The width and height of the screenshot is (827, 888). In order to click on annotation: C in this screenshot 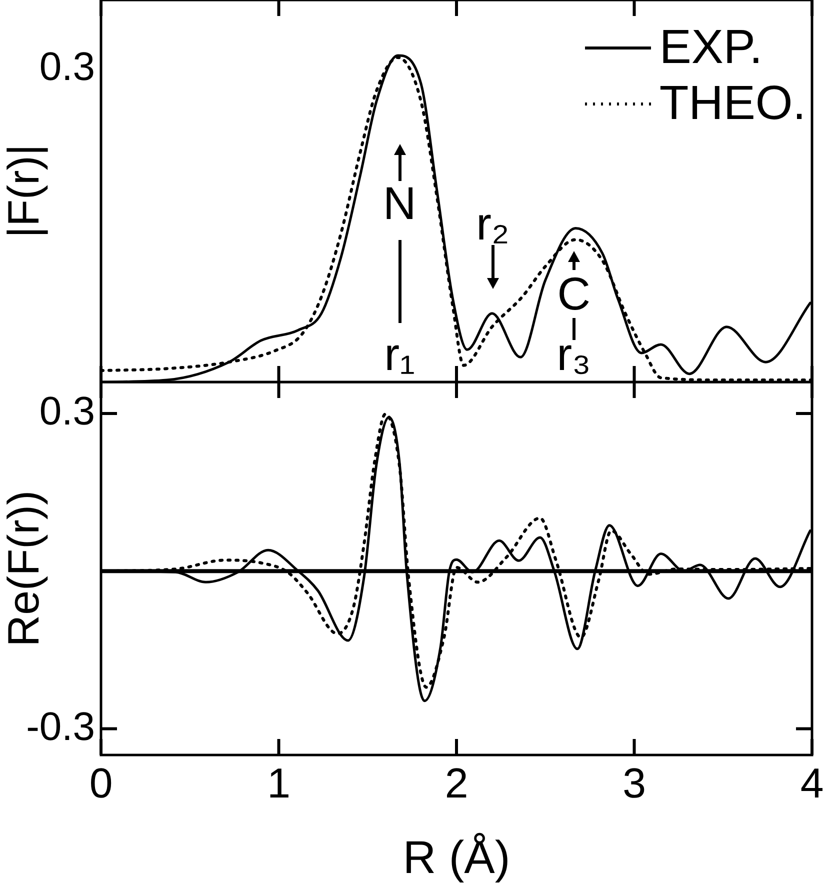, I will do `click(573, 294)`.